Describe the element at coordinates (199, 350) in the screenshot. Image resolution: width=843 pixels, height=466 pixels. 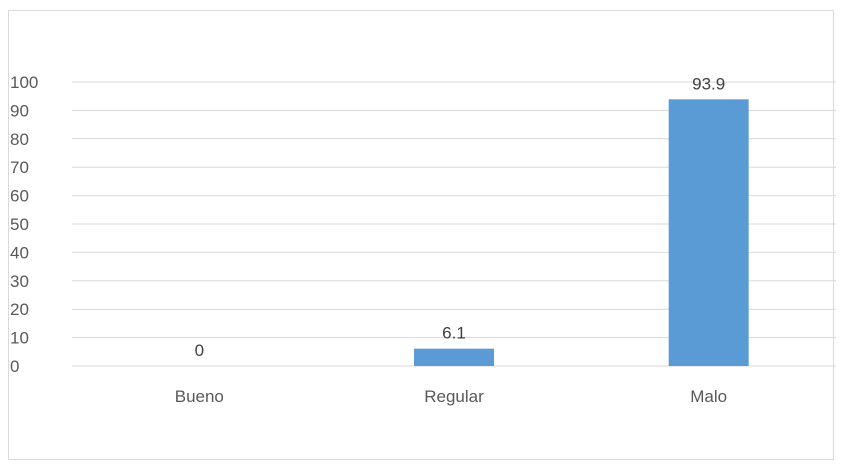
I see `data-label-bueno: 0` at that location.